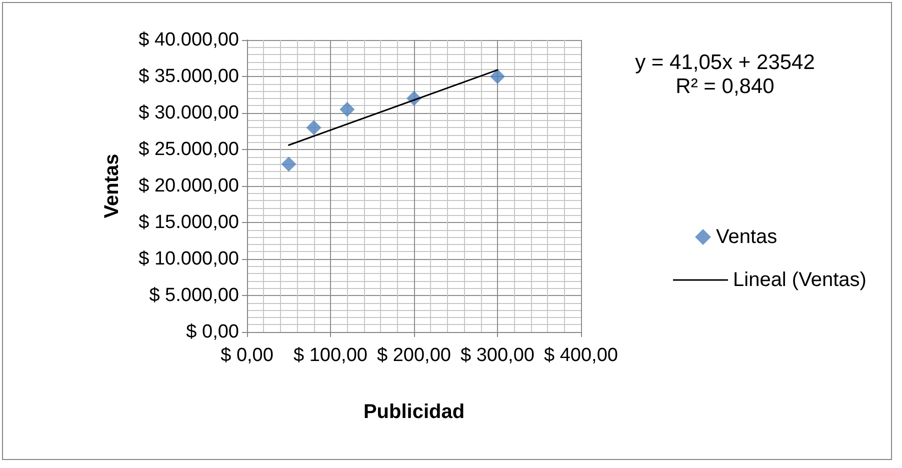  I want to click on y-tick-label: $ 40.000,00, so click(188, 40).